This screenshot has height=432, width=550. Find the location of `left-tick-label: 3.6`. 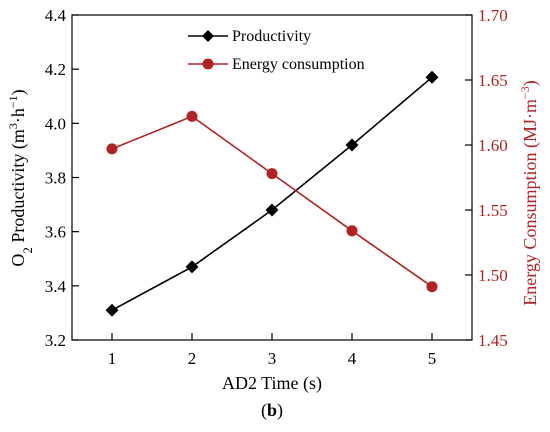

left-tick-label: 3.6 is located at coordinates (55, 232).